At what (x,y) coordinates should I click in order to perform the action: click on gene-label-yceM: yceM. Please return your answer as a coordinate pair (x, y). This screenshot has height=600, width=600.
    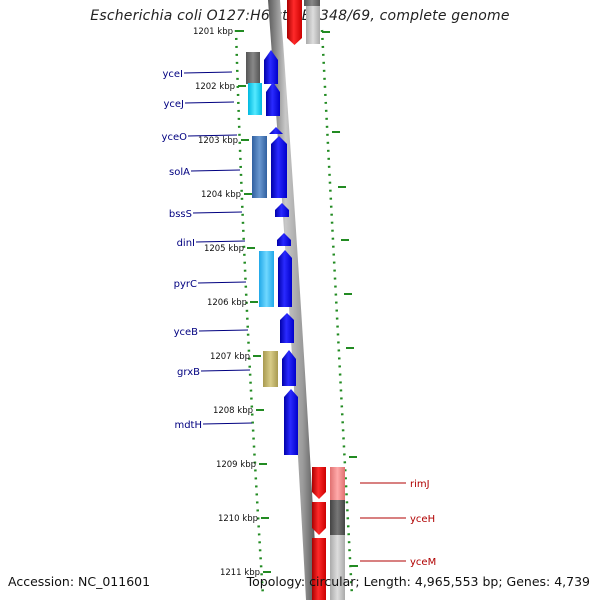
    Looking at the image, I should click on (423, 562).